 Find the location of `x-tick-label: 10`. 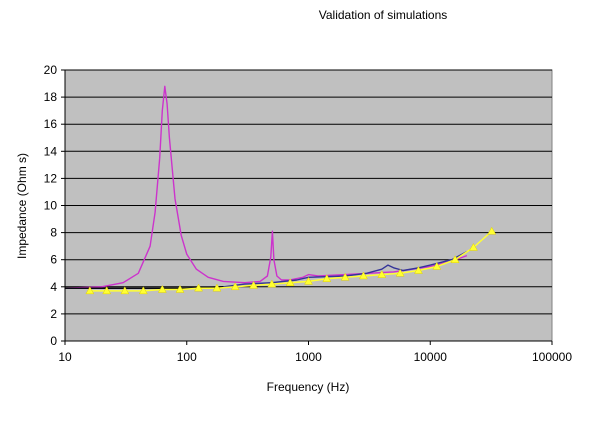

x-tick-label: 10 is located at coordinates (65, 357).